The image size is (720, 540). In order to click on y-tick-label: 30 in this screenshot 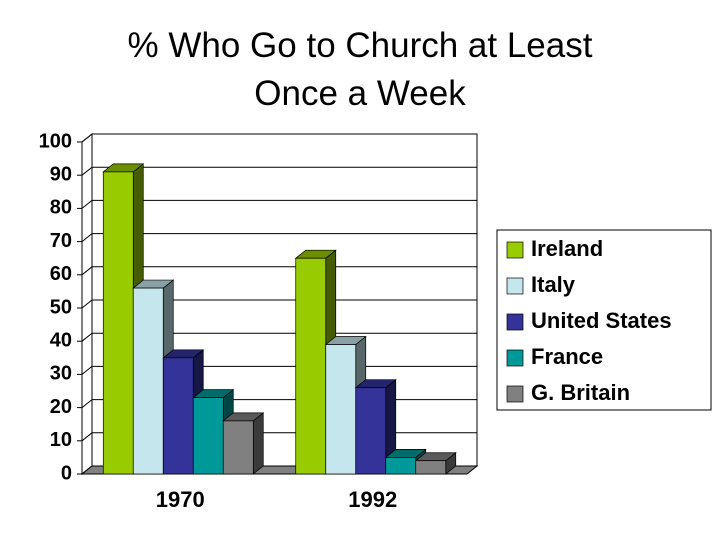, I will do `click(61, 374)`.